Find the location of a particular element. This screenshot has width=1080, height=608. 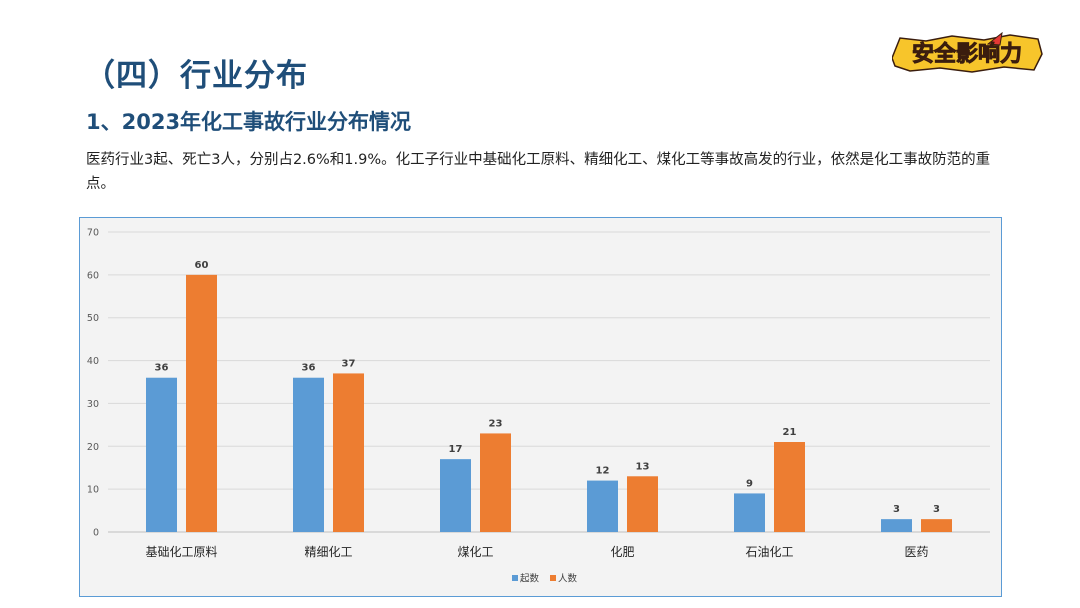

y-tick-label: 20 is located at coordinates (93, 447).